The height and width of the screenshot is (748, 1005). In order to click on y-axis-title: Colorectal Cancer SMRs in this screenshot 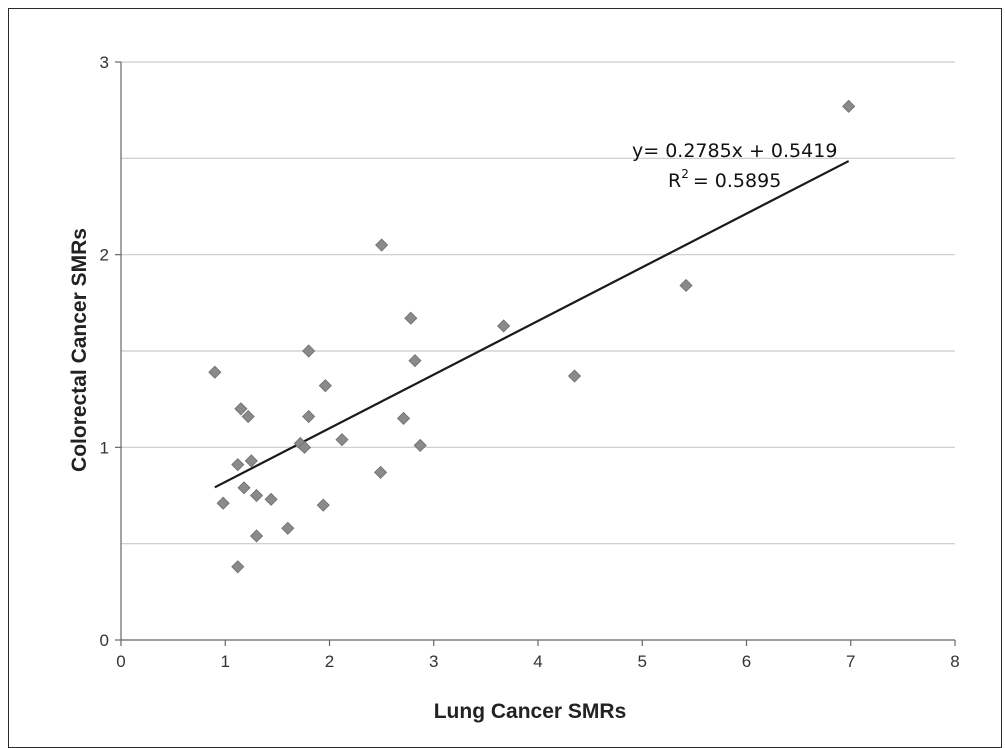, I will do `click(79, 350)`.